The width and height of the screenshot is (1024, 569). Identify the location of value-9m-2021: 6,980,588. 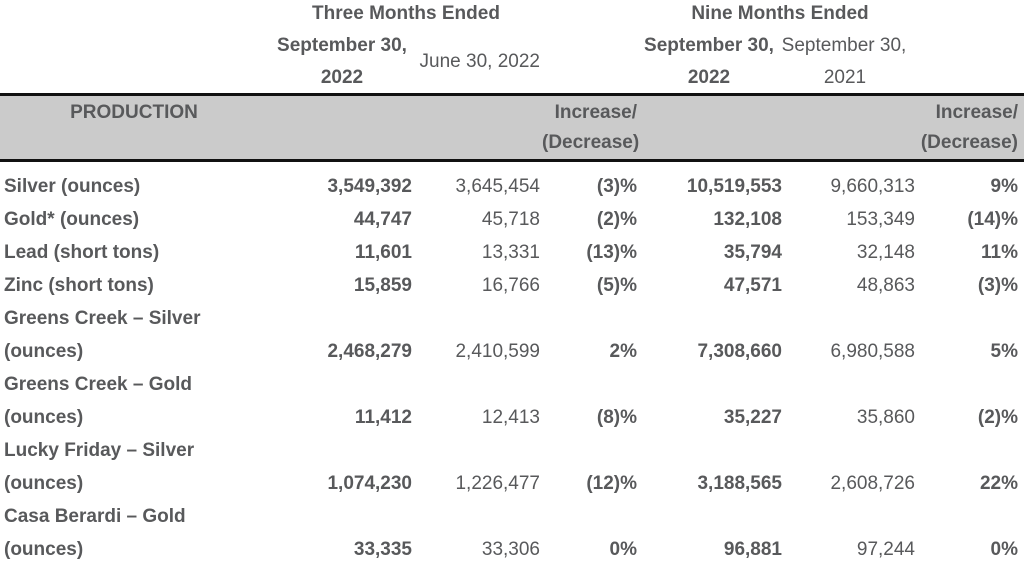
(872, 351).